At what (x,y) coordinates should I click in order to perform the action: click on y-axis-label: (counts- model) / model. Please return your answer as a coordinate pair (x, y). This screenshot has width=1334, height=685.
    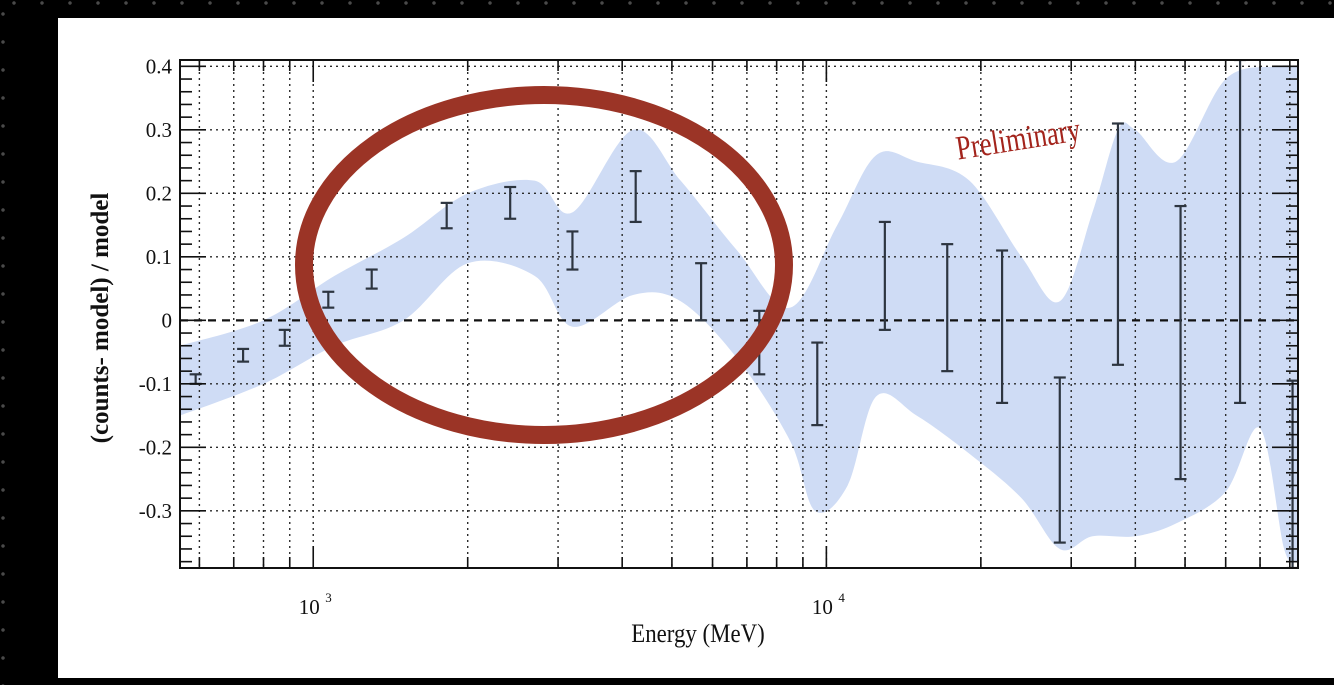
    Looking at the image, I should click on (100, 318).